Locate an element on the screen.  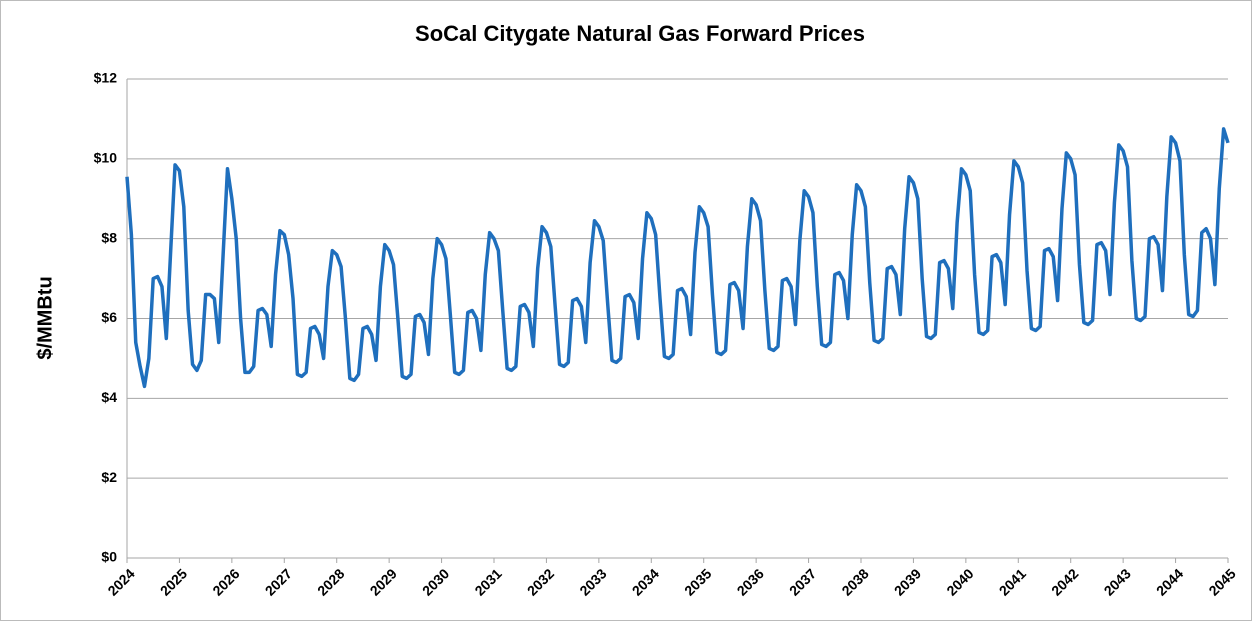
y-tick-label: $6 is located at coordinates (109, 317).